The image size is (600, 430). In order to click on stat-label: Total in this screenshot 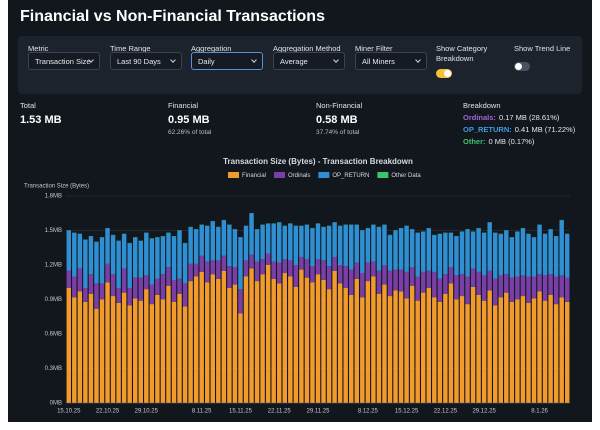, I will do `click(28, 105)`.